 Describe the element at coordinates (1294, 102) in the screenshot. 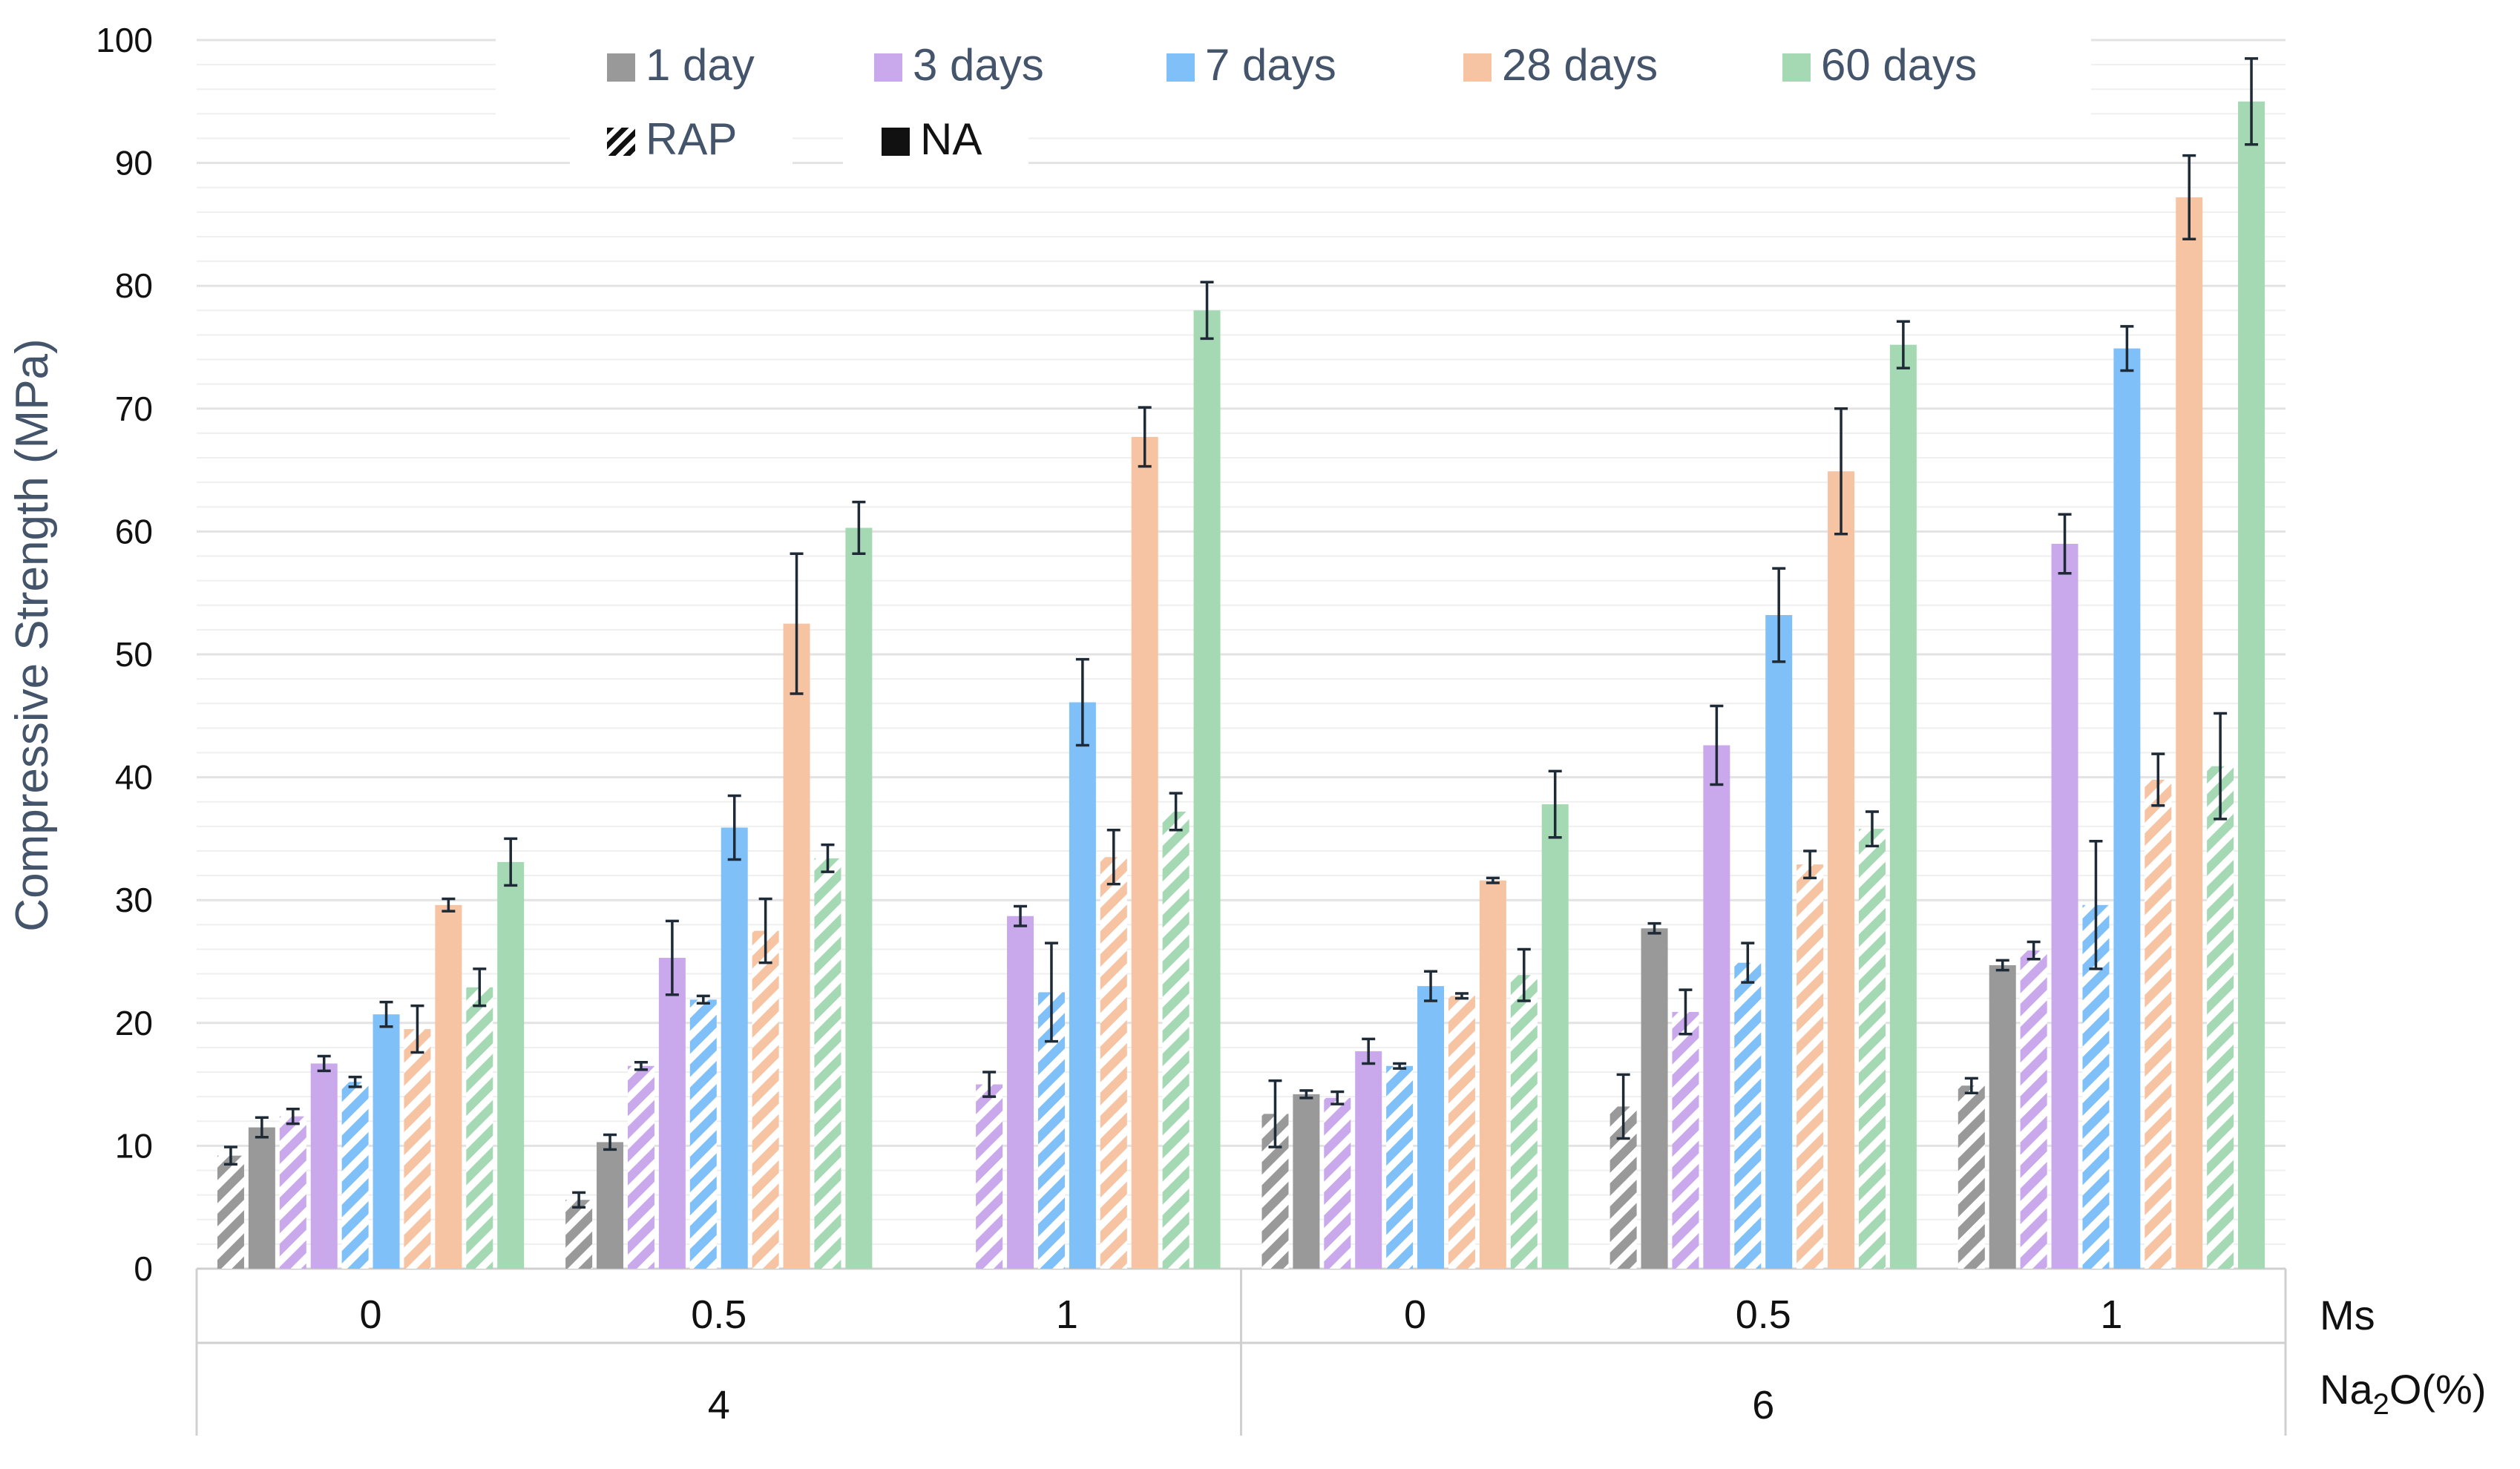

I see `legend: 1 day 3 days 7 days 28 days 60 days RAP NA` at that location.